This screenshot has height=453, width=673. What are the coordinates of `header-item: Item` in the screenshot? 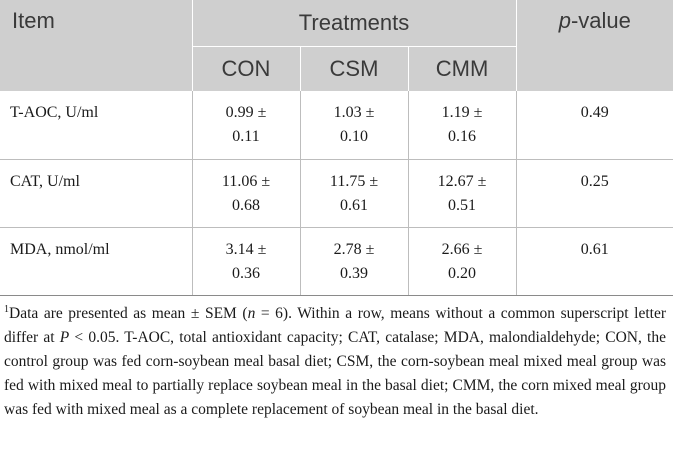 It's located at (96, 45).